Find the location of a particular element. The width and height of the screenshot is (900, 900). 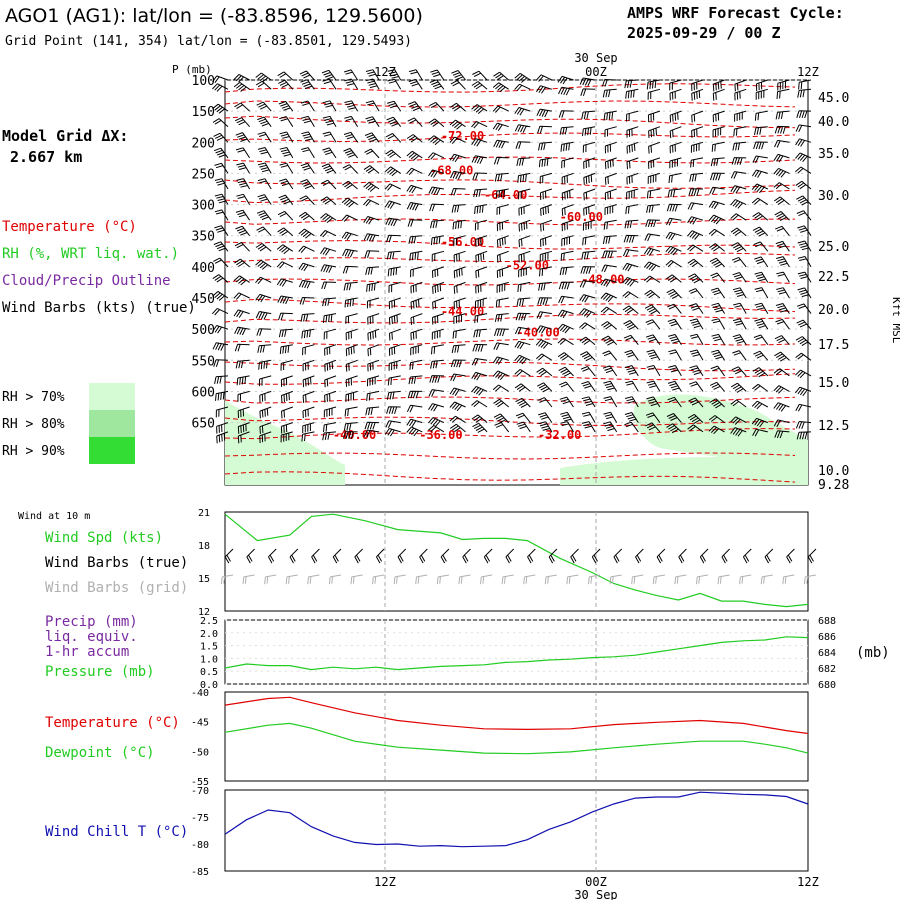

contour-label-11: -36.00 is located at coordinates (440, 435).